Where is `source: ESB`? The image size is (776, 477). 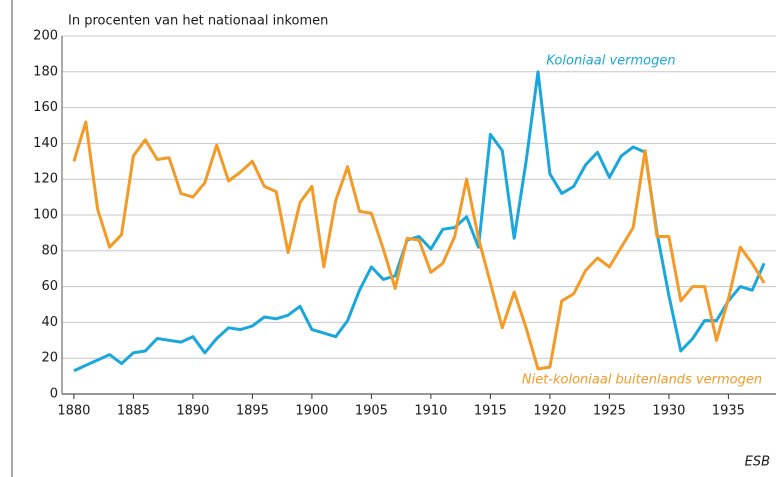
source: ESB is located at coordinates (757, 462).